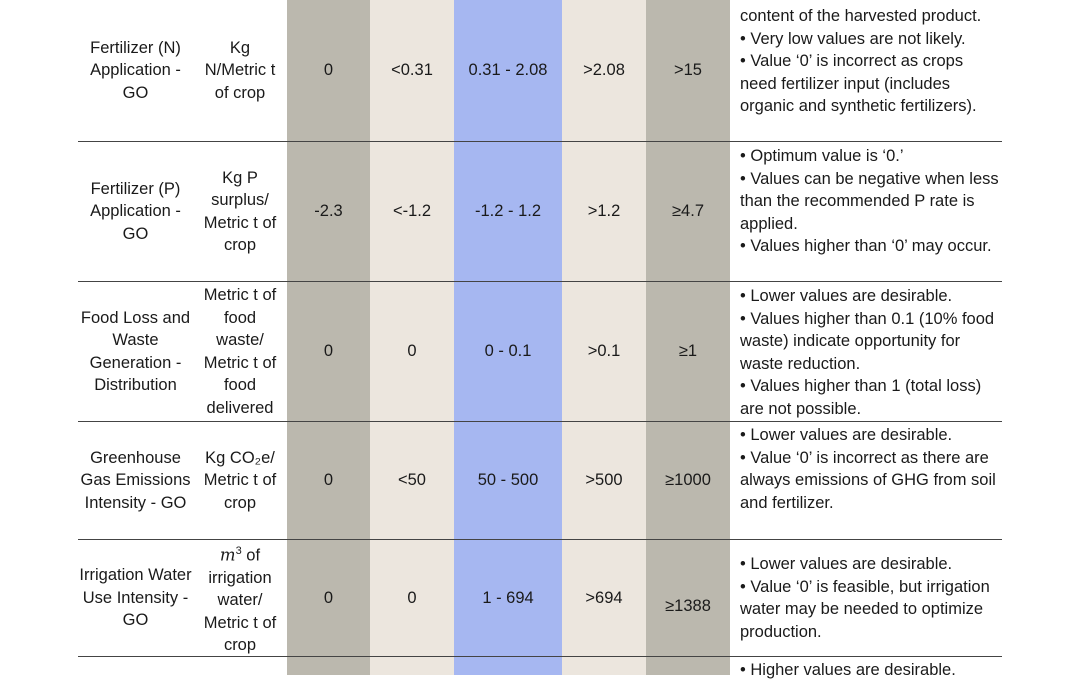  What do you see at coordinates (227, 554) in the screenshot?
I see `unit-symbol: m` at bounding box center [227, 554].